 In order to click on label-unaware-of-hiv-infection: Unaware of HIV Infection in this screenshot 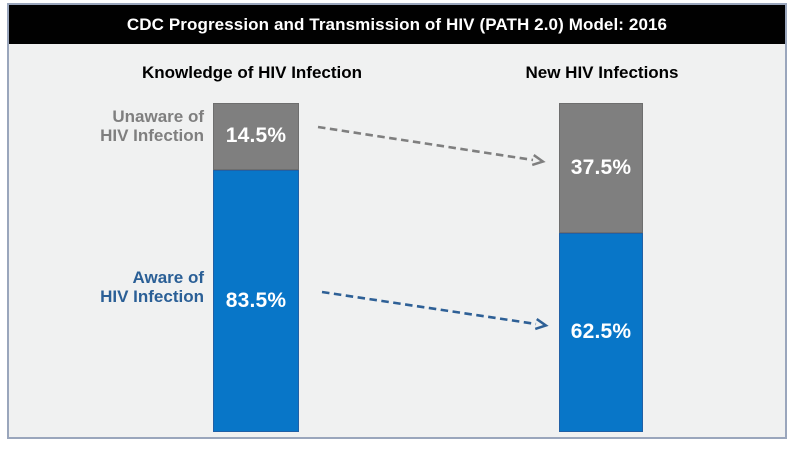, I will do `click(102, 126)`.